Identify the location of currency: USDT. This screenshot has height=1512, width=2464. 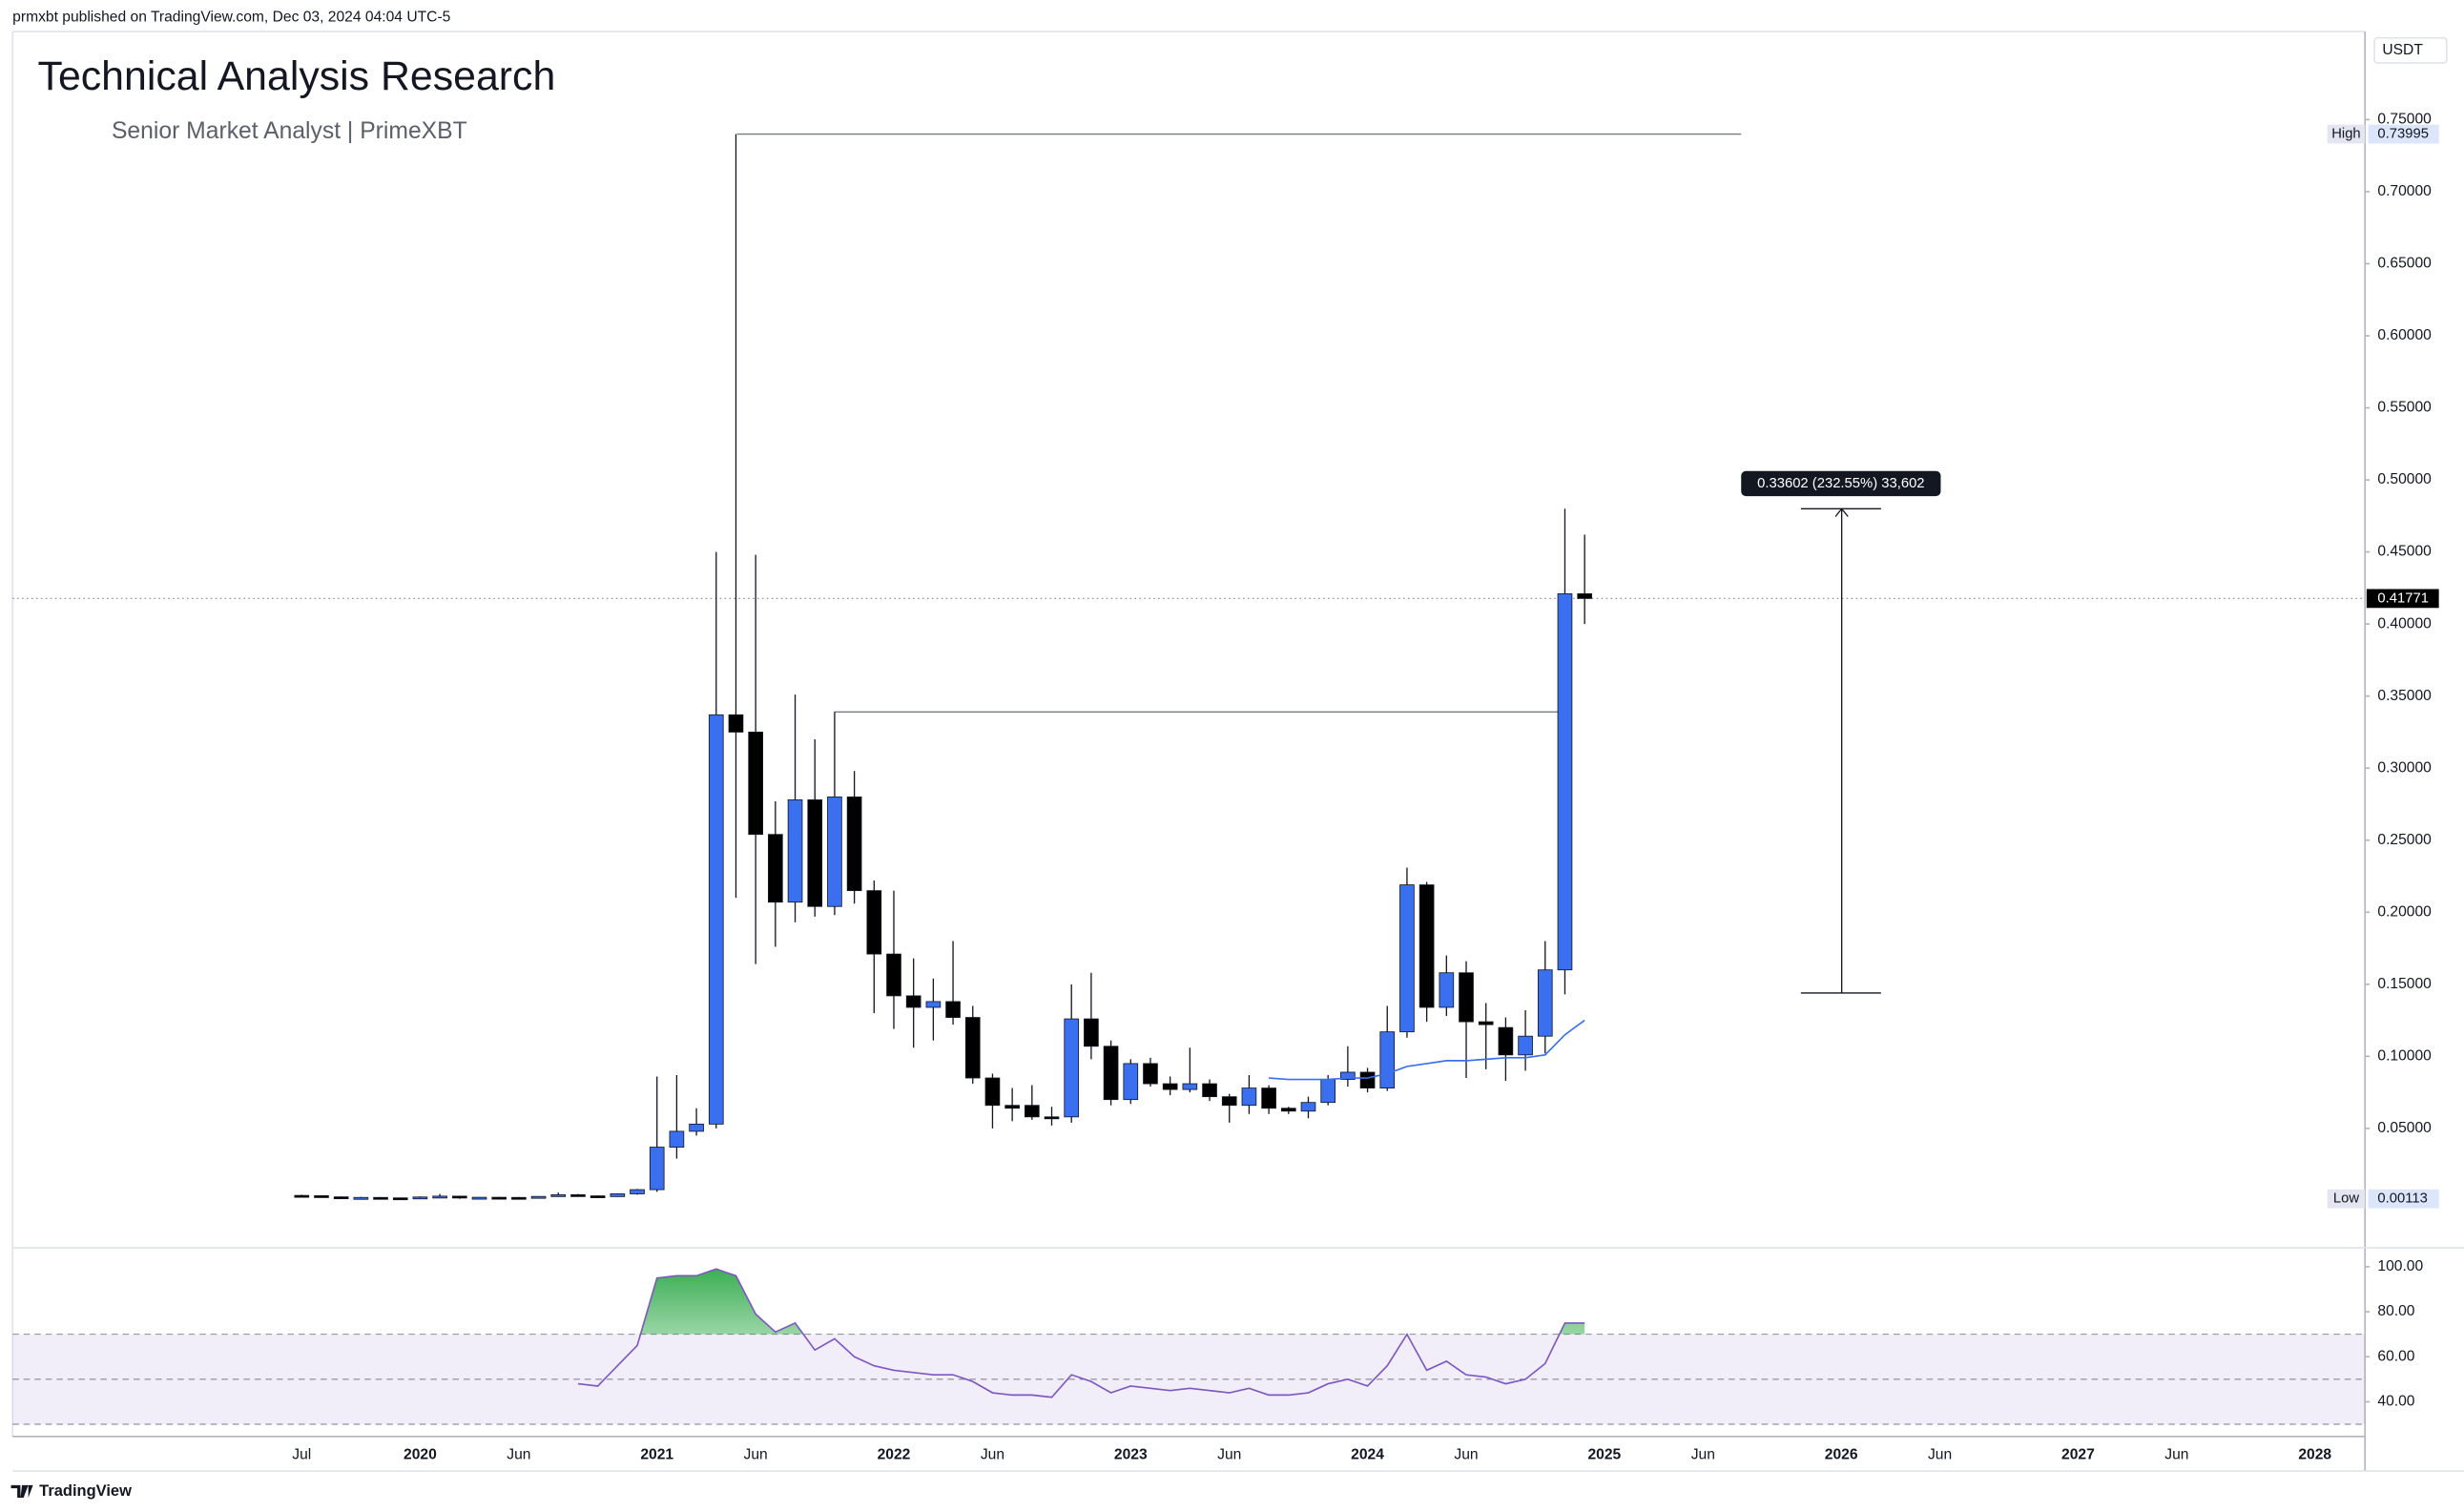
(2402, 50).